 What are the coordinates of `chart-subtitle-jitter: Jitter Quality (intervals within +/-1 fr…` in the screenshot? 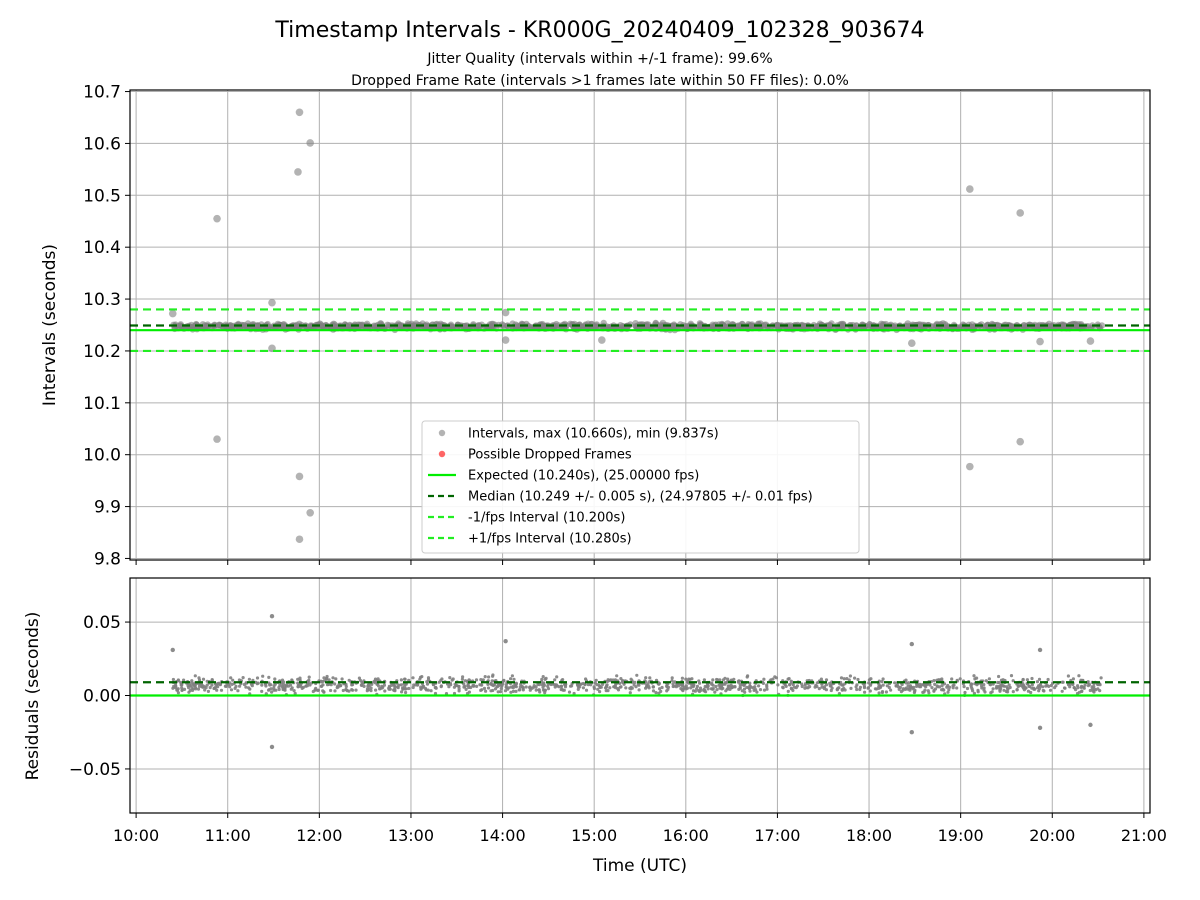 It's located at (599, 59).